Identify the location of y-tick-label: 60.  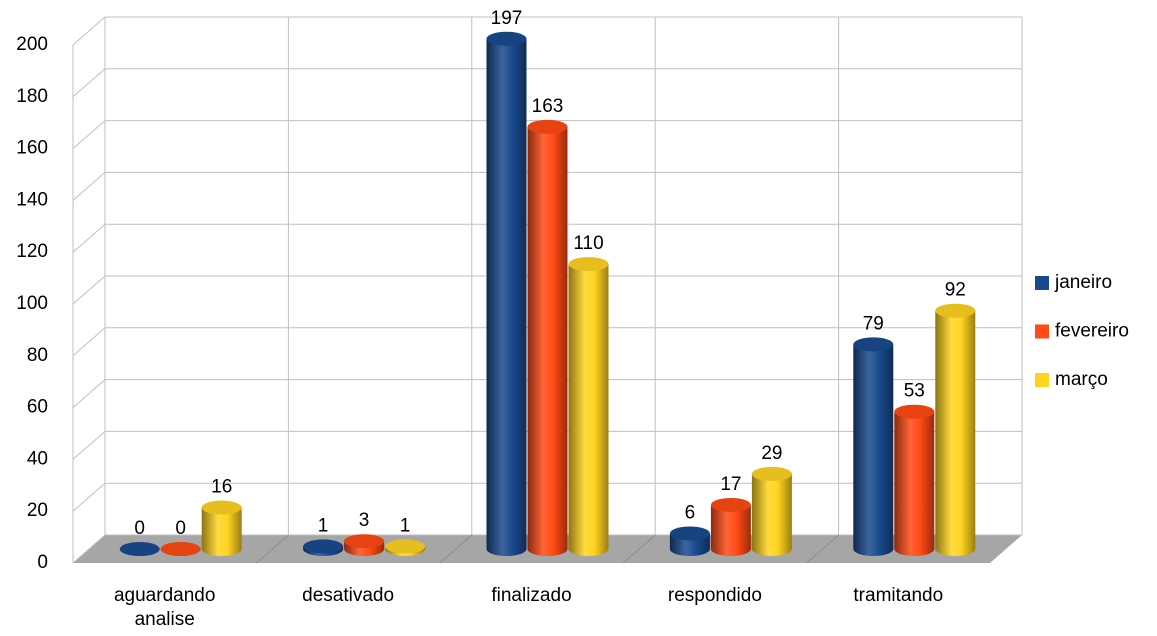
(37, 407).